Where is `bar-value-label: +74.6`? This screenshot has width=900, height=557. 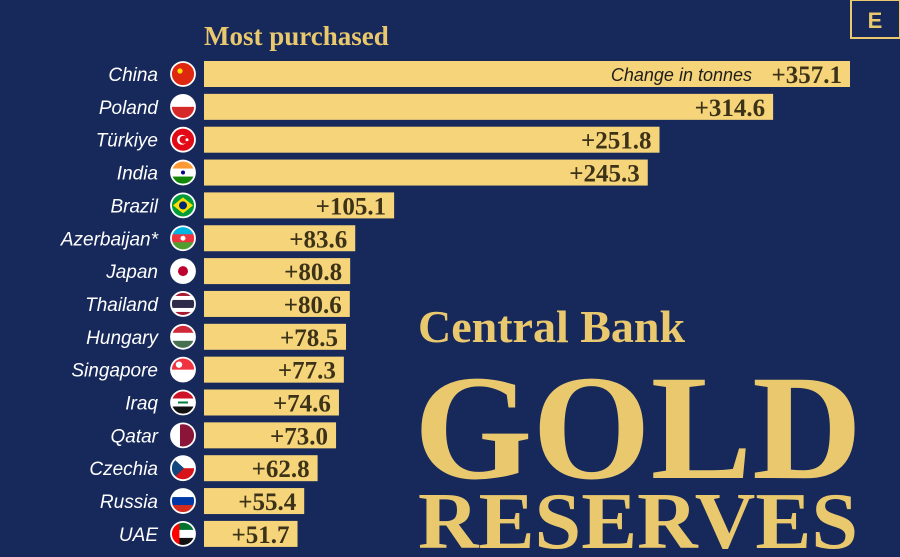
bar-value-label: +74.6 is located at coordinates (302, 404).